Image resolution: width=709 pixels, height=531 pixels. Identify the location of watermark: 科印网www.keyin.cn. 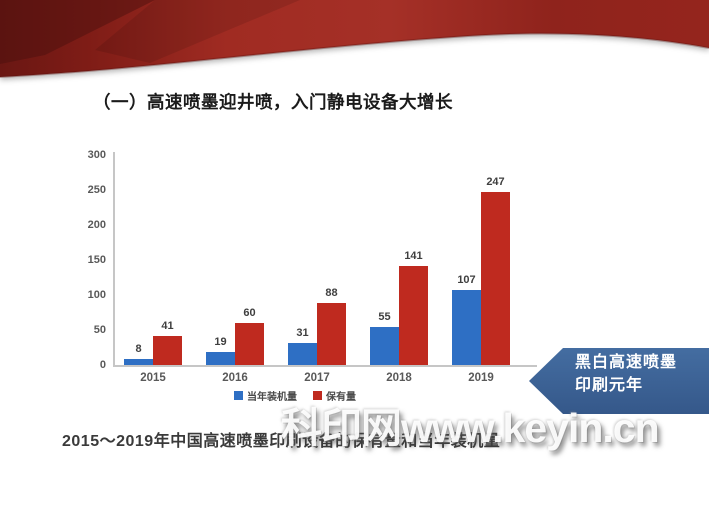
(470, 428).